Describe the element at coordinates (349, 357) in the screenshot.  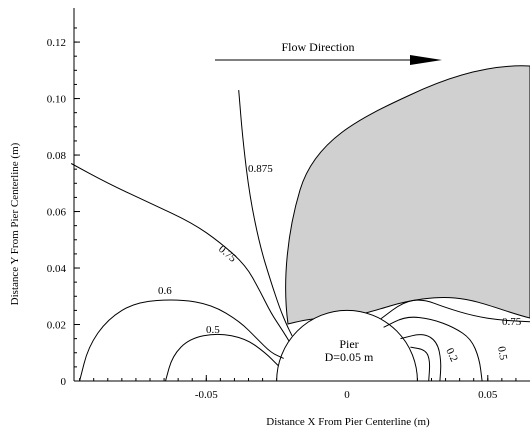
I see `pier-diameter-label: D=0.05 m` at that location.